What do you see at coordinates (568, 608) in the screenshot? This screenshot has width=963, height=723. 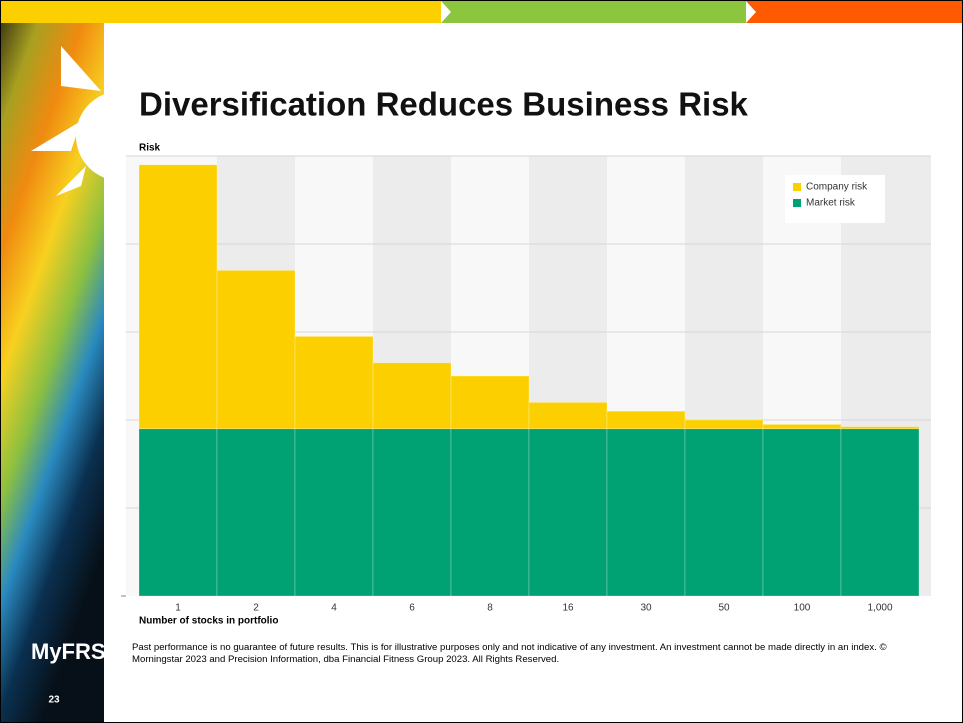 I see `x-tick-label: 16` at bounding box center [568, 608].